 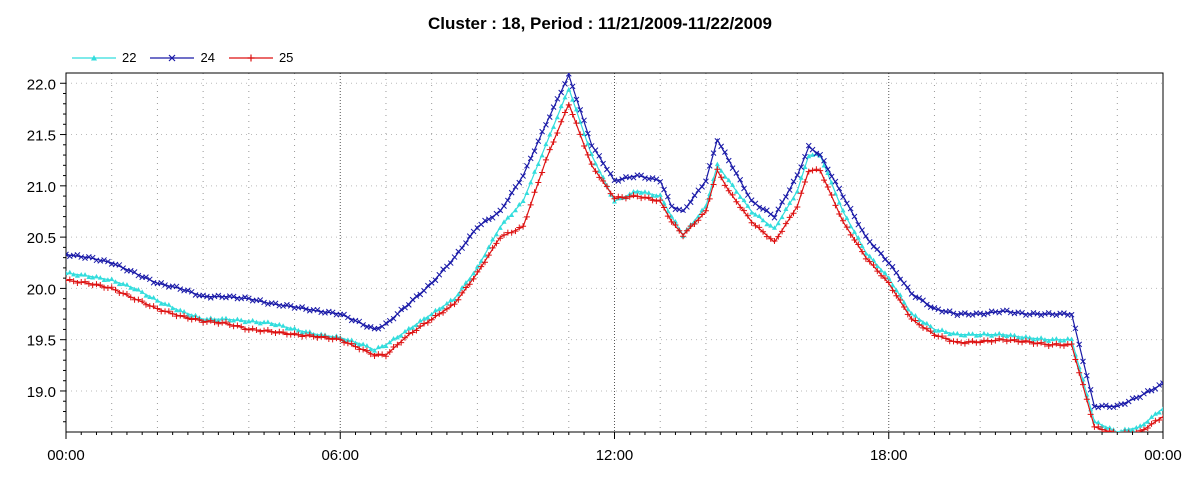 I want to click on legend-item-22: 22, so click(x=104, y=57).